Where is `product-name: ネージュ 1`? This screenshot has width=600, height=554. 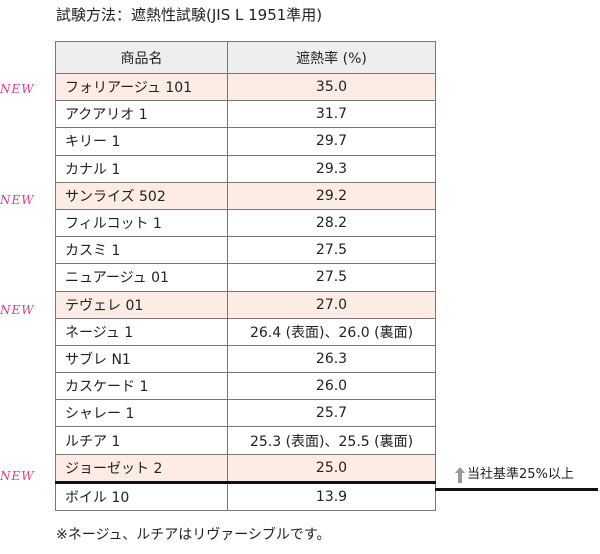
product-name: ネージュ 1 is located at coordinates (141, 331).